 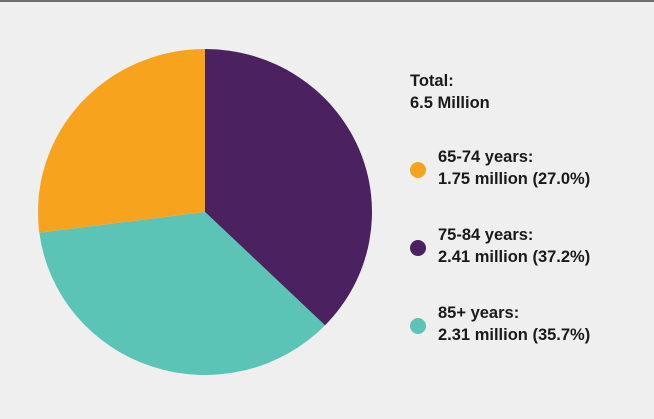 What do you see at coordinates (528, 92) in the screenshot?
I see `total-block: Total: 6.5 Million` at bounding box center [528, 92].